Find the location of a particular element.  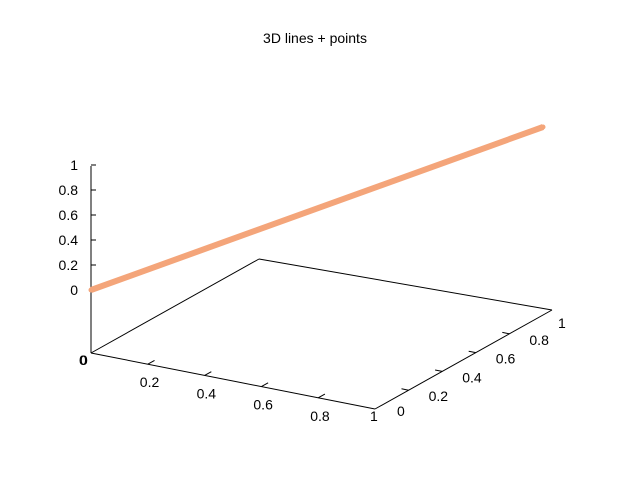

x-tick-label: 0.6 is located at coordinates (263, 405).